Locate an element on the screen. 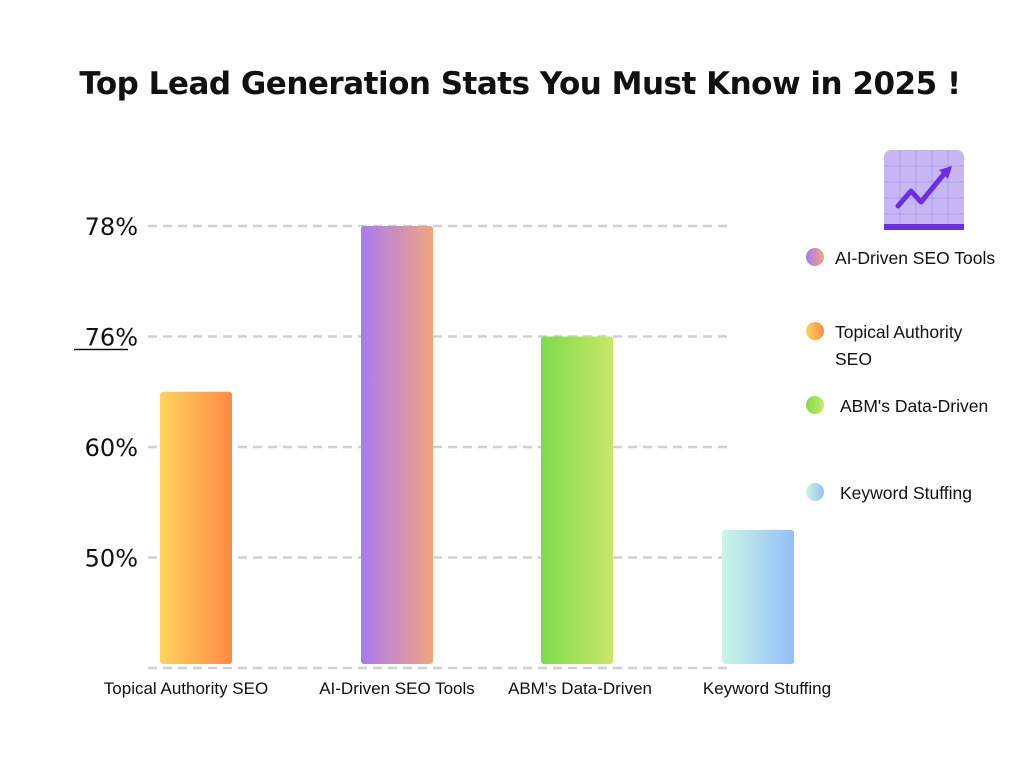 Image resolution: width=1024 pixels, height=768 pixels. legend-item: Keyword Stuffing is located at coordinates (889, 493).